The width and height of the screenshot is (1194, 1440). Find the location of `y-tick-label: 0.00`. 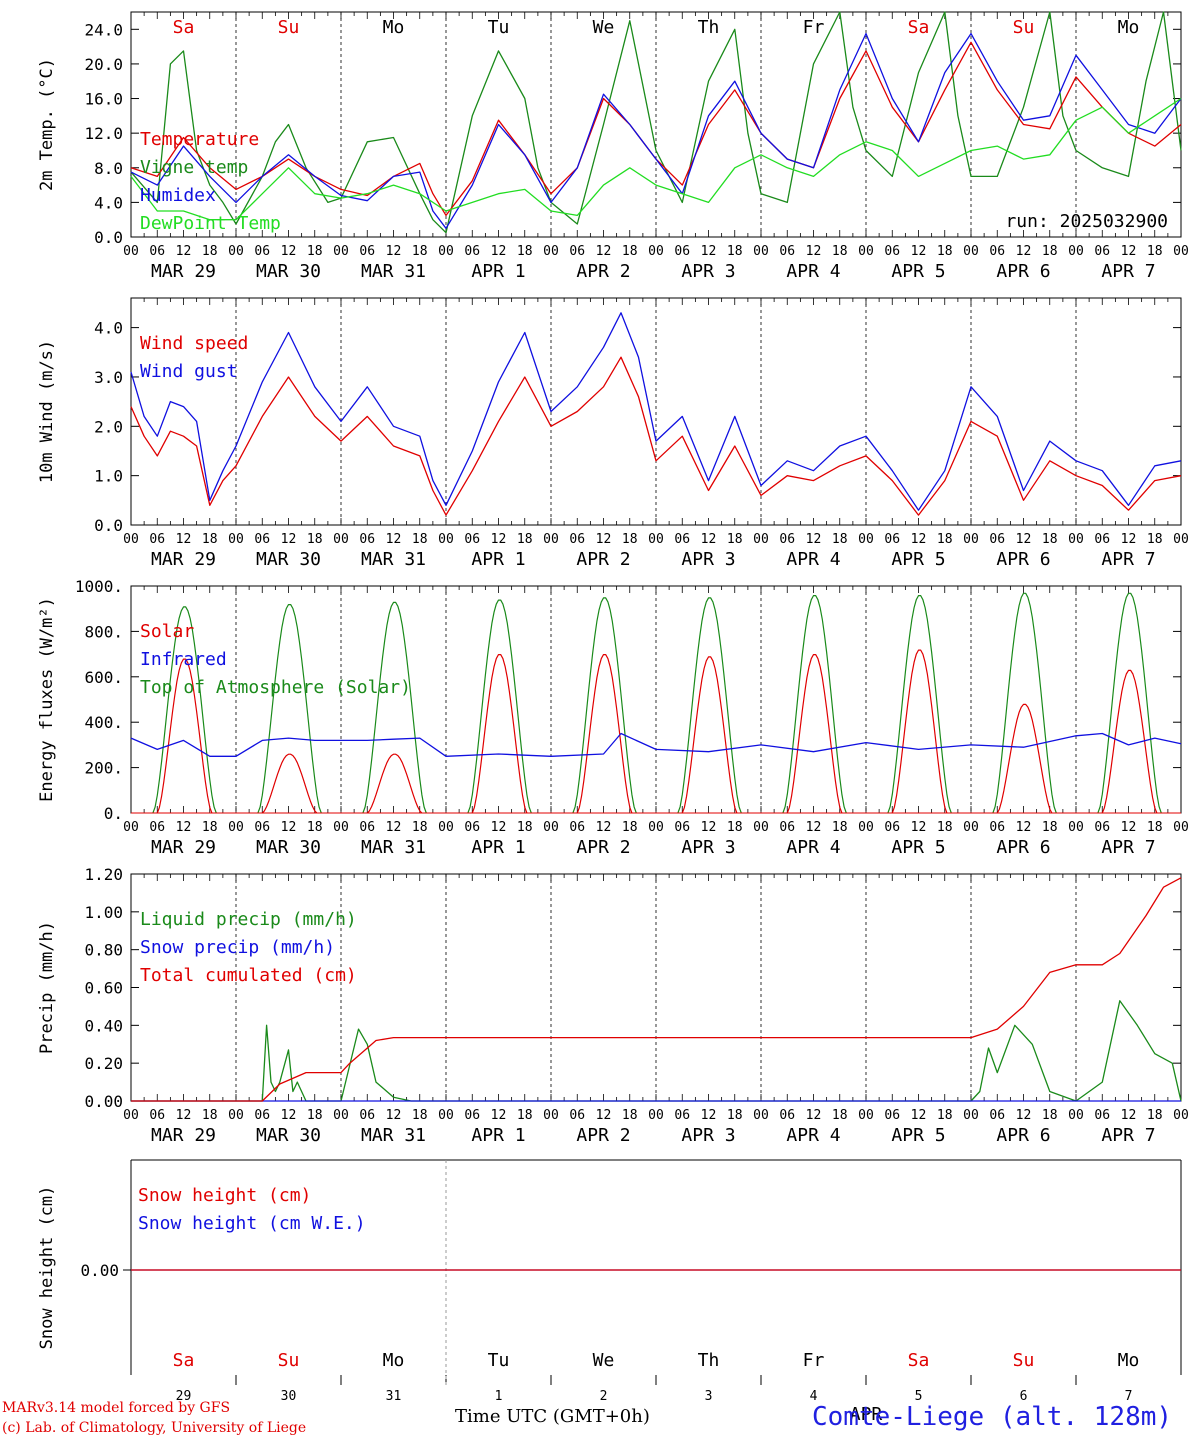

y-tick-label: 0.00 is located at coordinates (103, 1101).